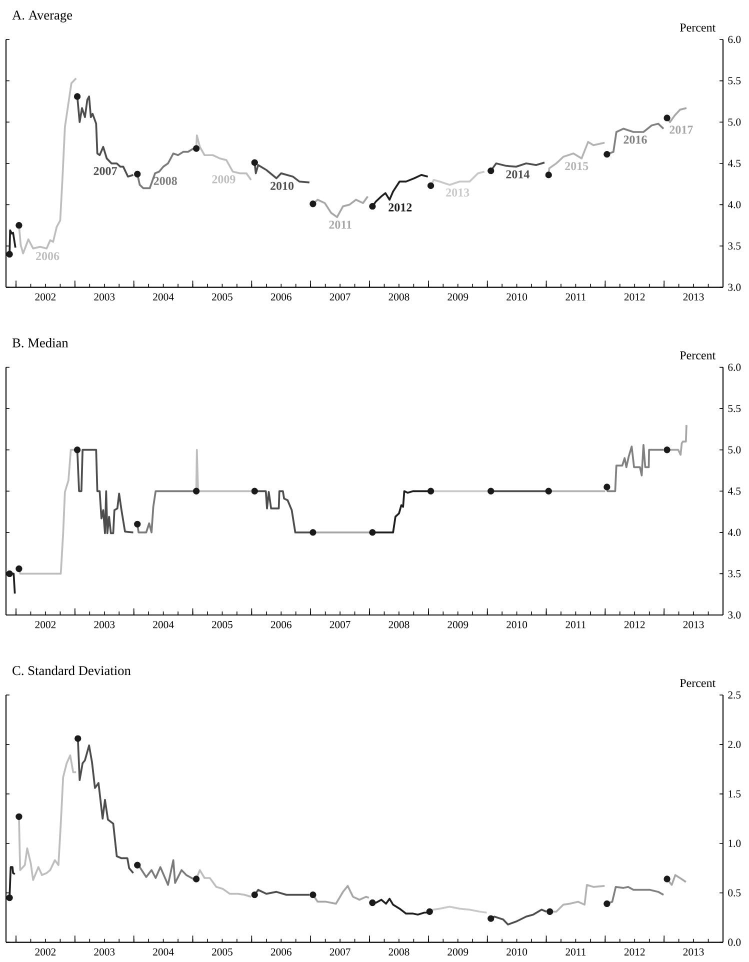 This screenshot has width=749, height=962. What do you see at coordinates (734, 892) in the screenshot?
I see `y-tick-label: 0.5` at bounding box center [734, 892].